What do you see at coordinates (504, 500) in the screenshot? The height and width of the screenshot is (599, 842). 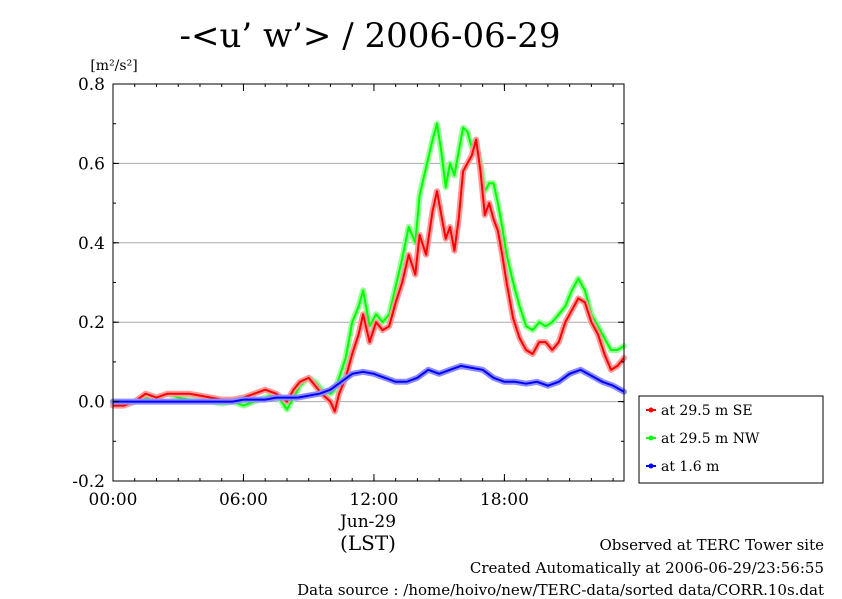 I see `x-tick-label: 18:00` at bounding box center [504, 500].